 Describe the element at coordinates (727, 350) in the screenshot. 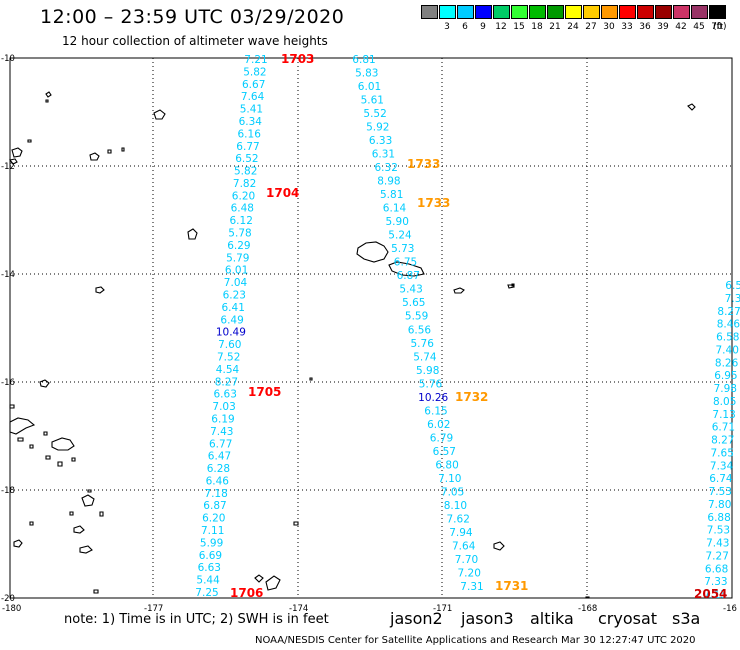

I see `swh-value-right-track: 7.40` at that location.